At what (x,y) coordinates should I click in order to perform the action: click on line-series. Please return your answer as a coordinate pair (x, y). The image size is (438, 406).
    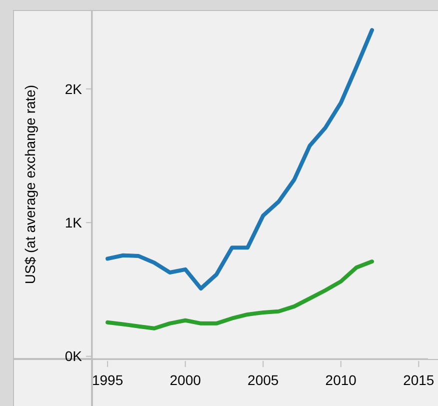
    Looking at the image, I should click on (240, 295).